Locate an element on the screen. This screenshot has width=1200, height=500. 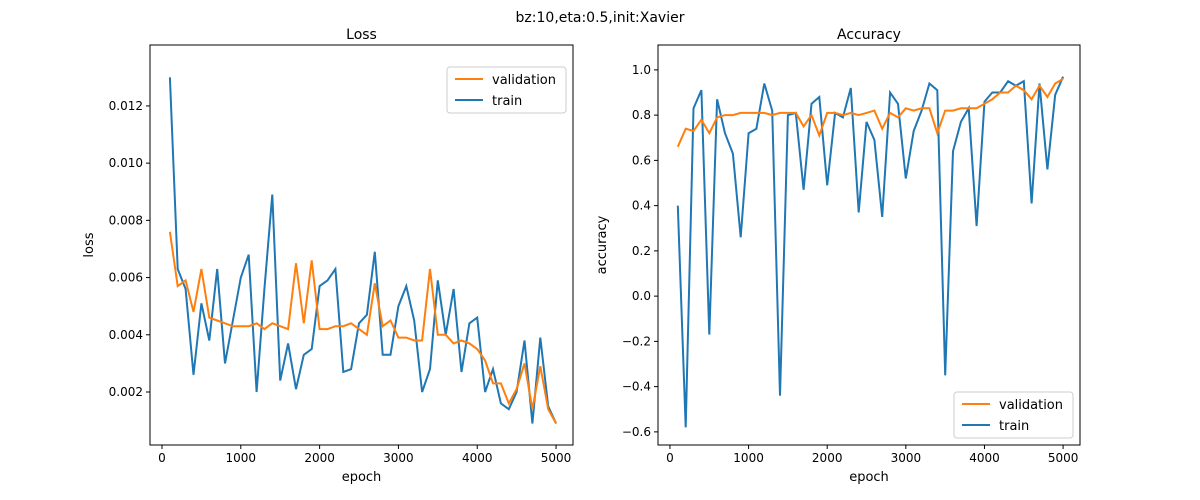
y-tick-label: 1.0 is located at coordinates (641, 70).